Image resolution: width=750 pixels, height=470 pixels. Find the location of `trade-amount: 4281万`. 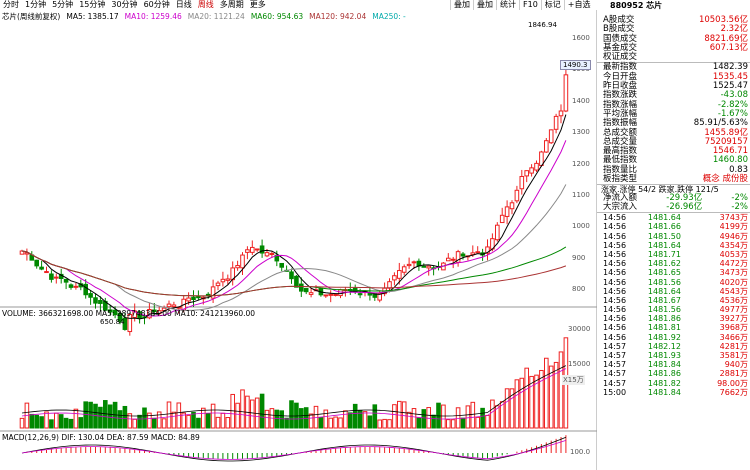

trade-amount: 4281万 is located at coordinates (733, 346).